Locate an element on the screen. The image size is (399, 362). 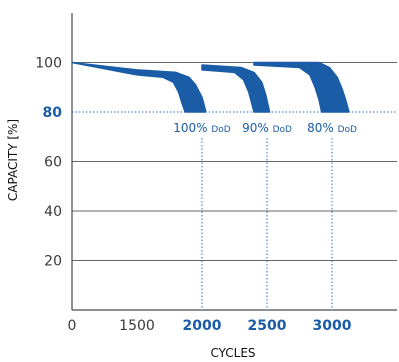
capacity-bands is located at coordinates (210, 87).